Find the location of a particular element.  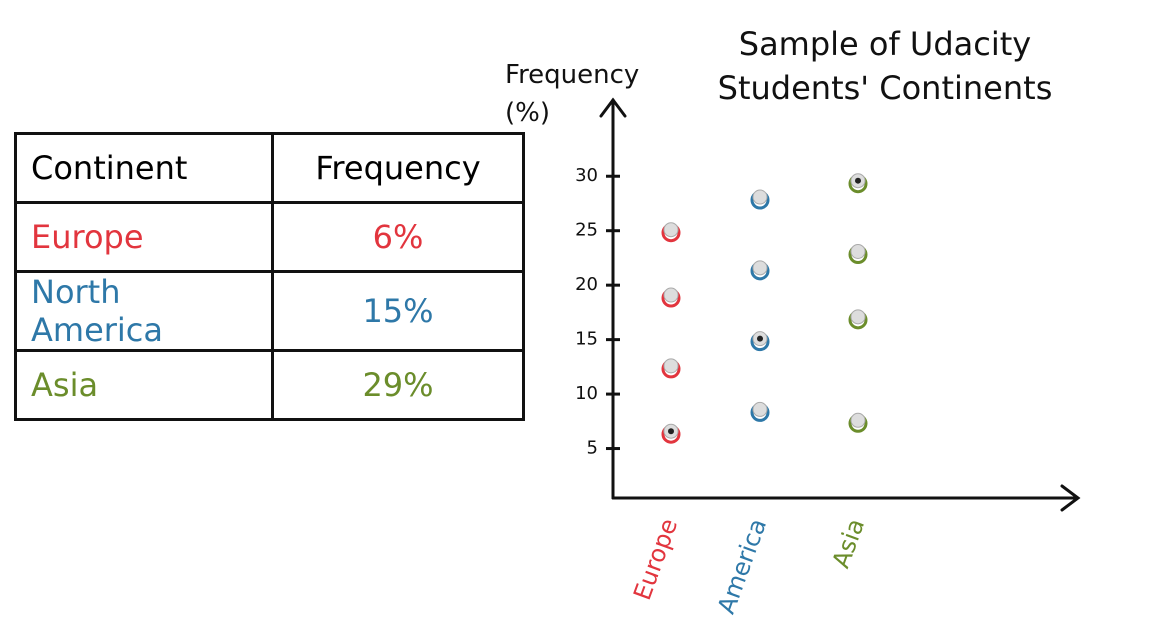

chart-title: Sample of Udacity Students' Continents is located at coordinates (885, 66).